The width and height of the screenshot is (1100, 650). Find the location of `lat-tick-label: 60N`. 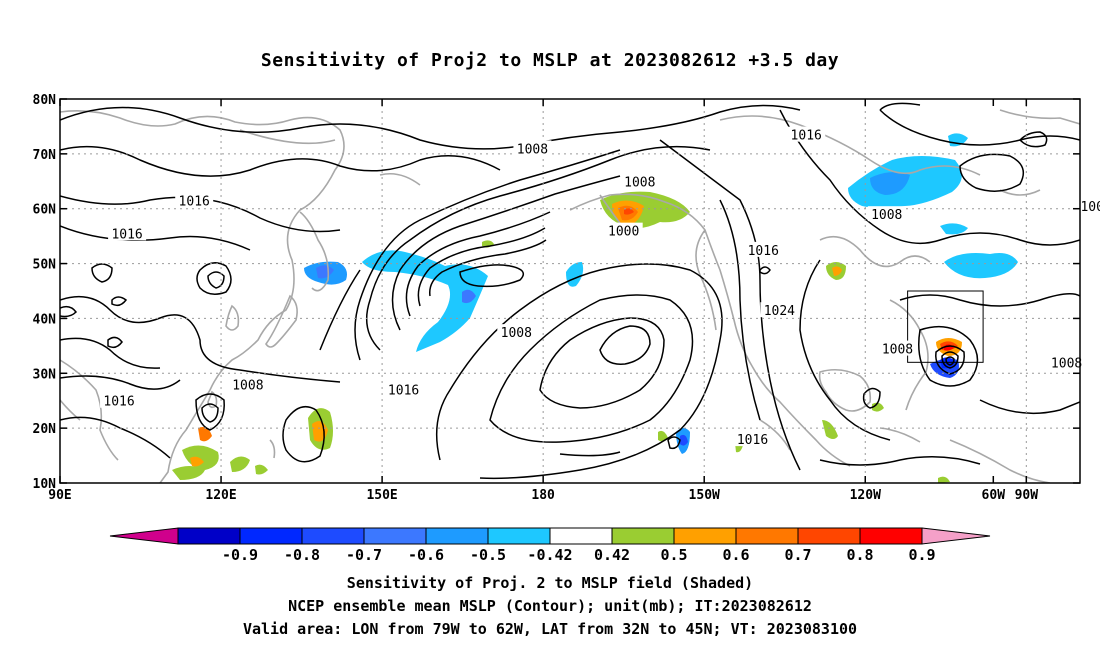

lat-tick-label: 60N is located at coordinates (45, 210).